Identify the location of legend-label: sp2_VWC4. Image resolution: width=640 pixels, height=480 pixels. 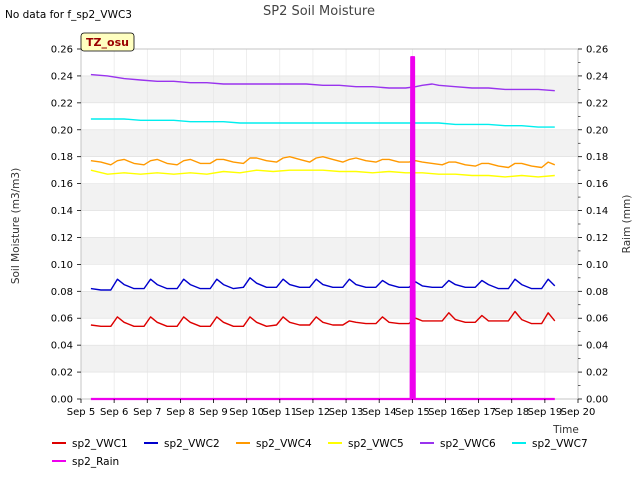
(284, 444).